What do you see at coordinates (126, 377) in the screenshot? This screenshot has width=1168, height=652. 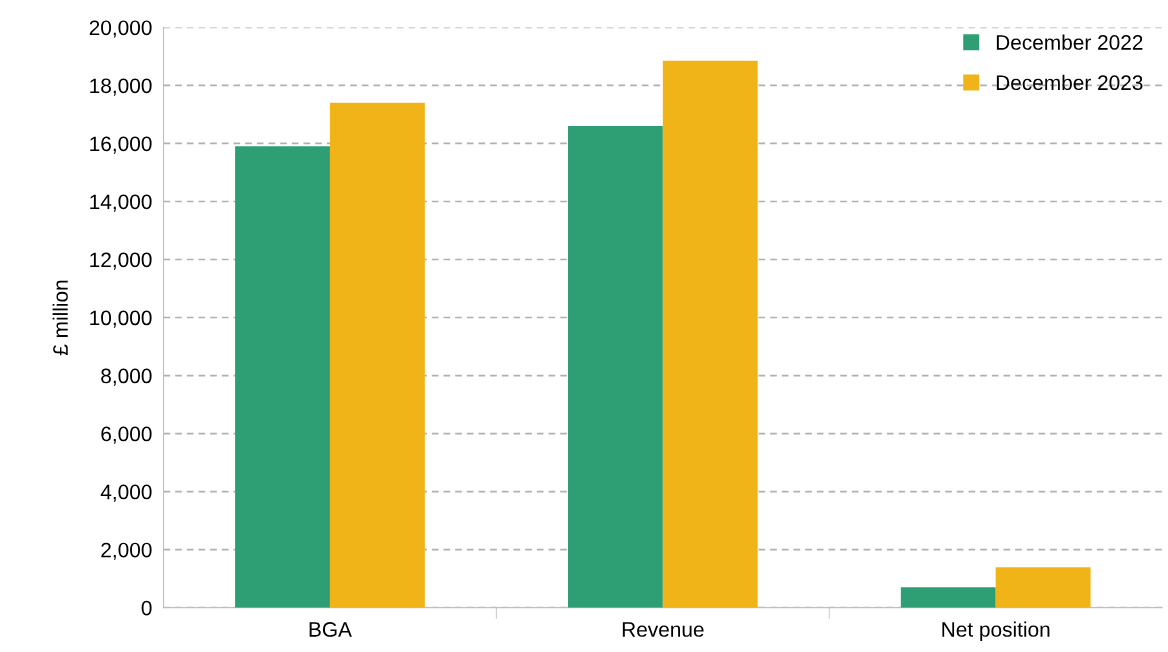 I see `y-tick-label: 8,000` at bounding box center [126, 377].